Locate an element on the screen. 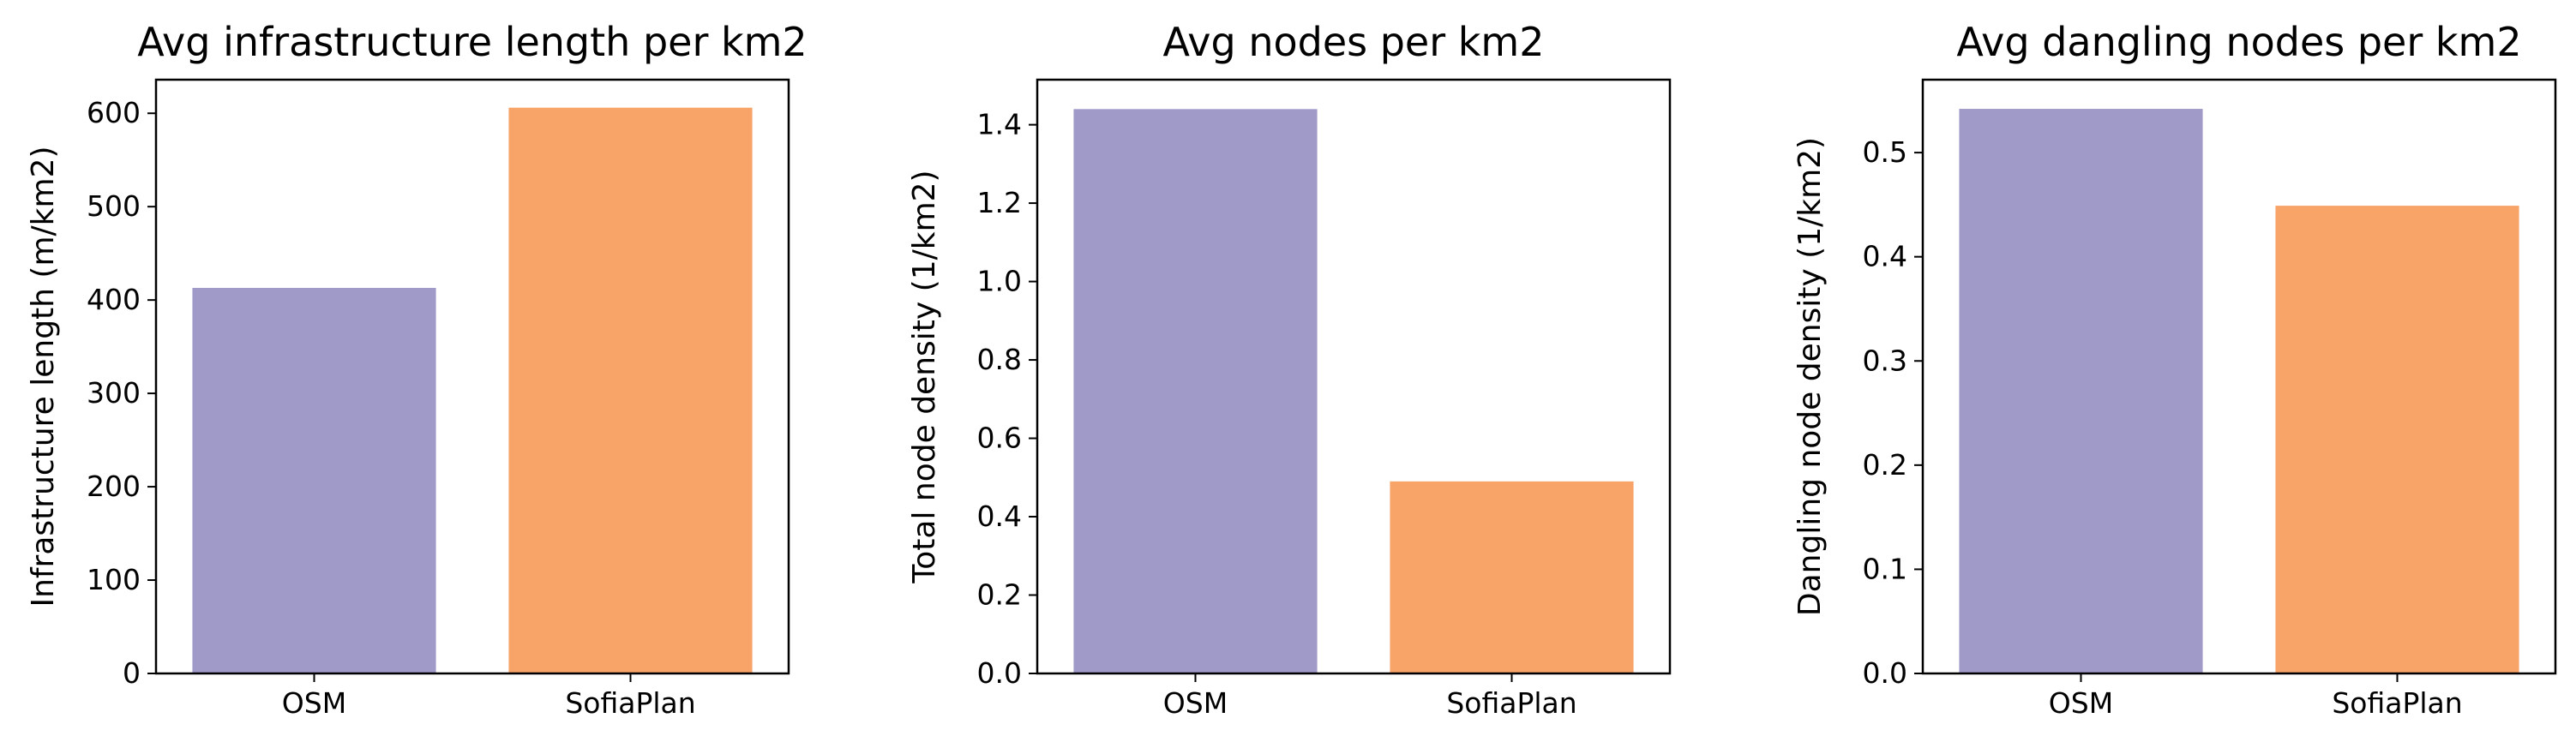 Image resolution: width=2576 pixels, height=742 pixels. chart-title: Avg dangling nodes per km2 is located at coordinates (2238, 42).